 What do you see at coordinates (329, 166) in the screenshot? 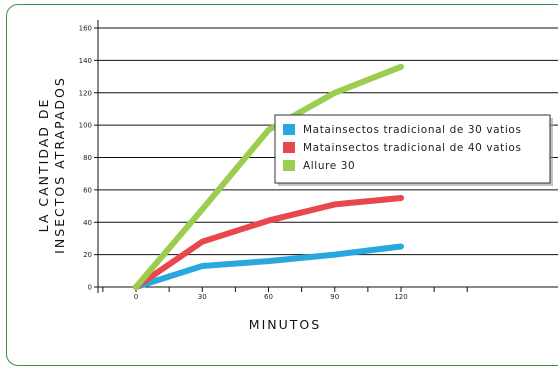
I see `legend-label-3: Allure 30` at bounding box center [329, 166].